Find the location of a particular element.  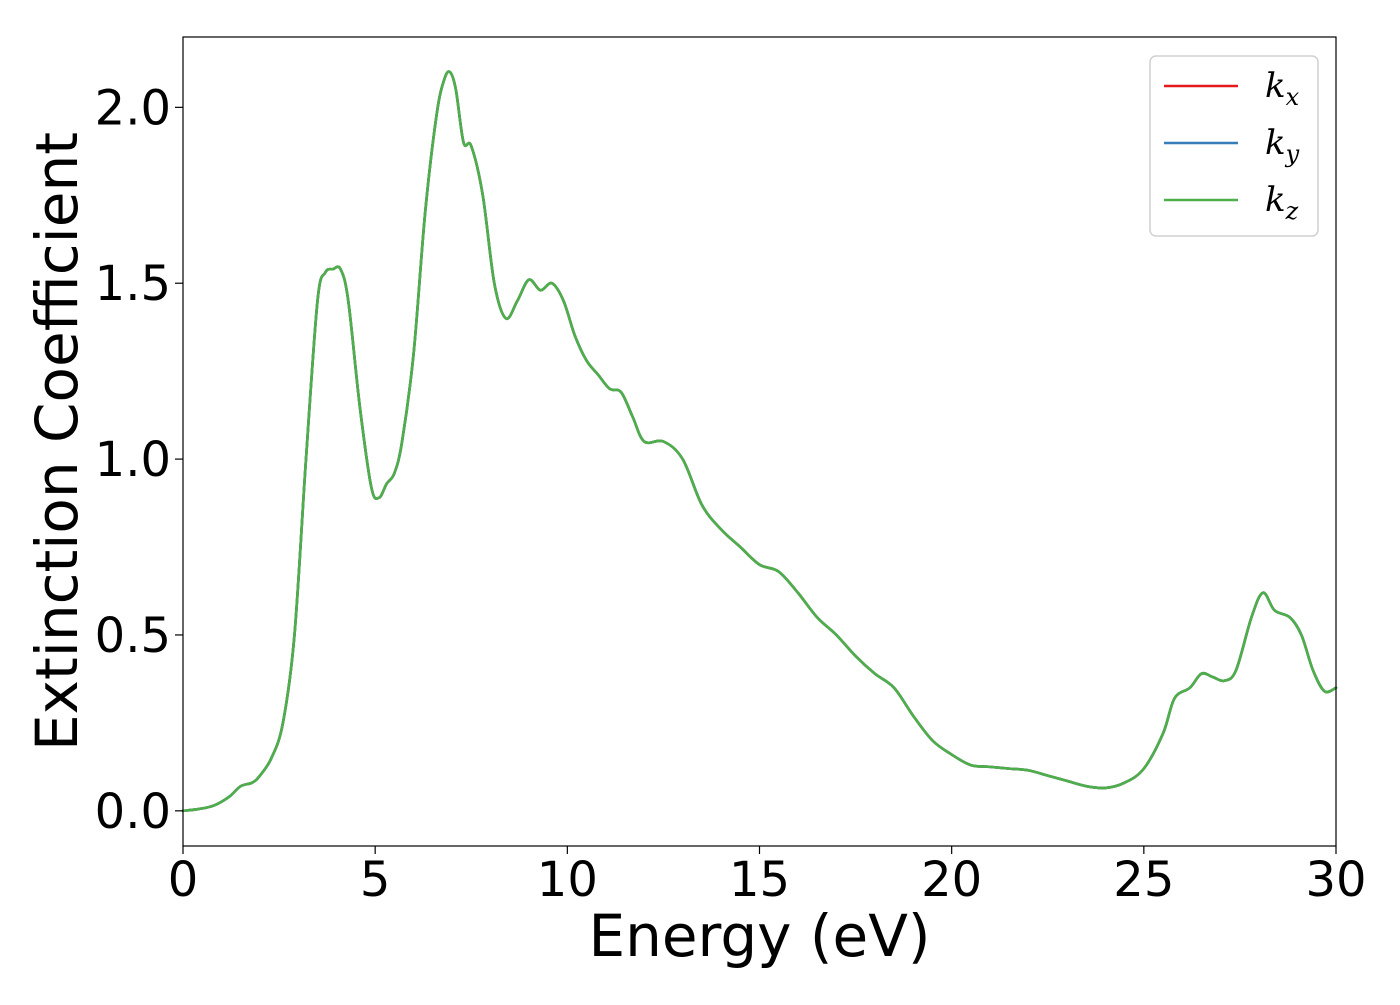

x-tick-label: 20 is located at coordinates (951, 880).